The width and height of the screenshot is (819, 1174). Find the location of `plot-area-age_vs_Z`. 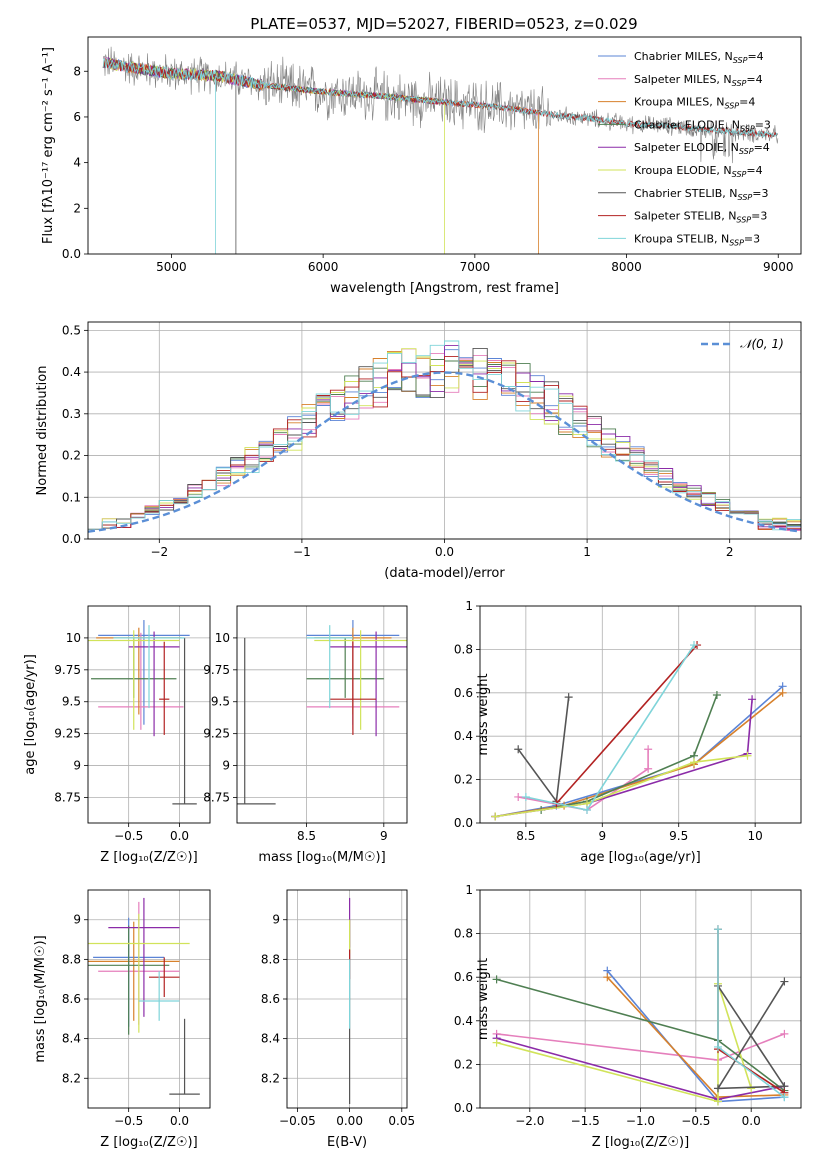

plot-area-age_vs_Z is located at coordinates (142, 712).